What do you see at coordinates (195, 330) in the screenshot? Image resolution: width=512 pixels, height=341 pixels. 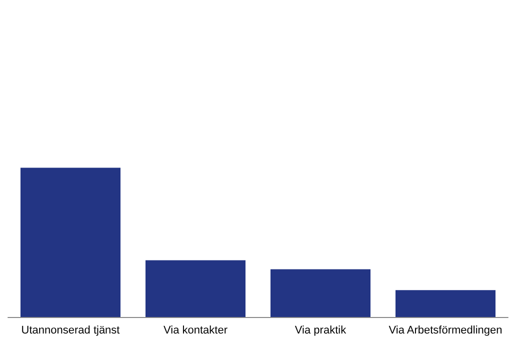 I see `x-tick-label: Via kontakter` at bounding box center [195, 330].